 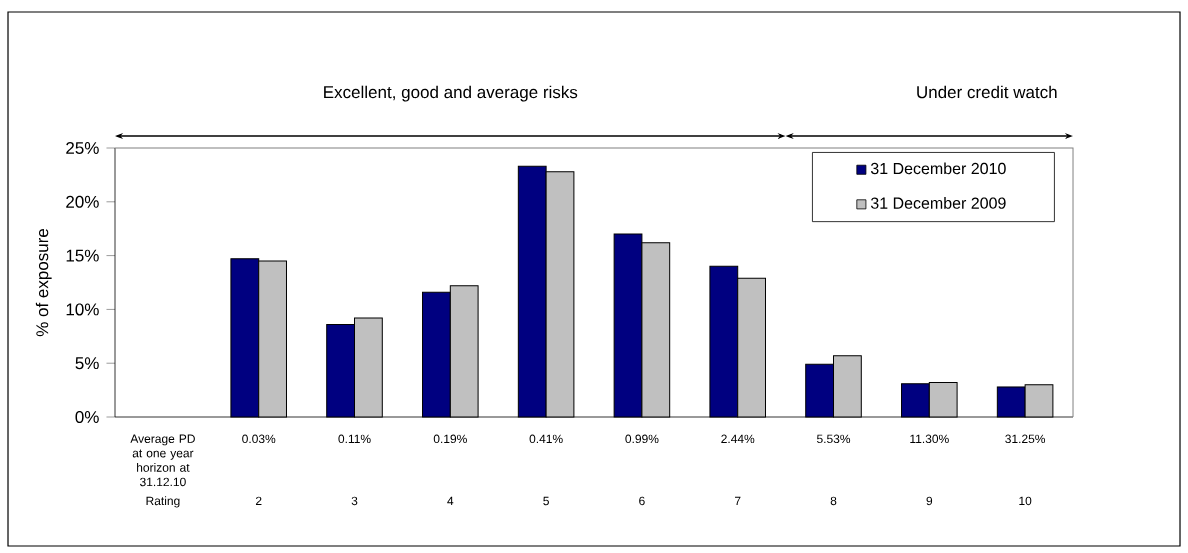 I want to click on text: 7, so click(x=738, y=501).